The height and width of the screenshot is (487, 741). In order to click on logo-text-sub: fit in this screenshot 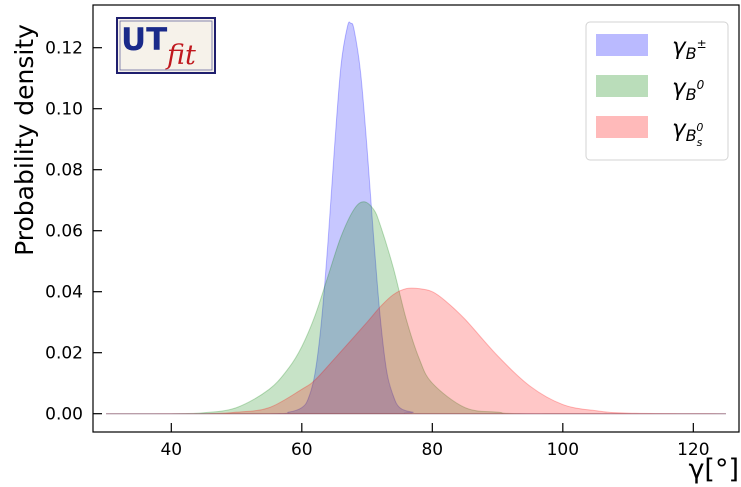, I will do `click(180, 55)`.